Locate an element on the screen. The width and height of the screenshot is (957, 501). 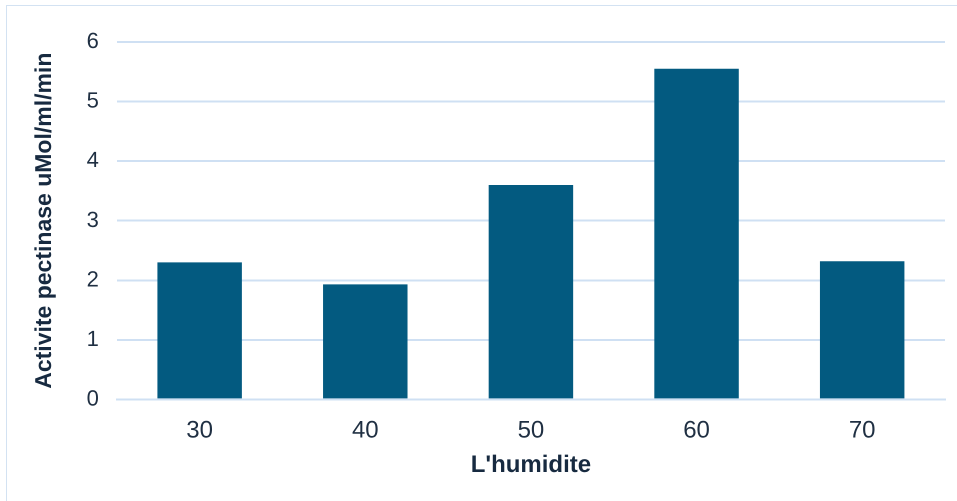
x-tick-label: 50 is located at coordinates (531, 430).